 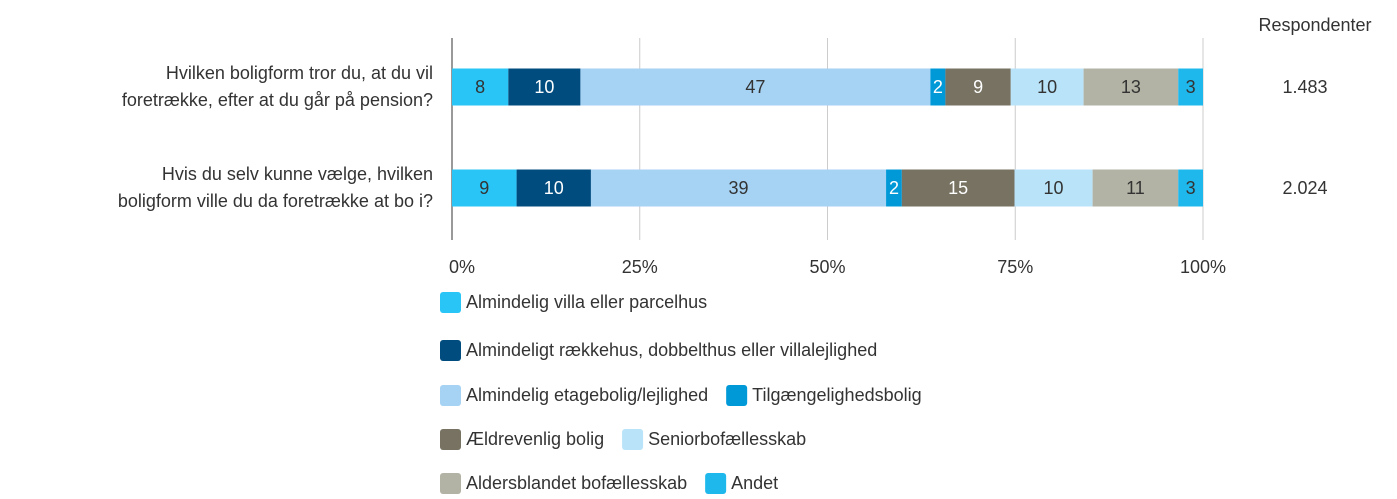 I want to click on category-label: foretrække, efter at du går på pension?, so click(x=277, y=100).